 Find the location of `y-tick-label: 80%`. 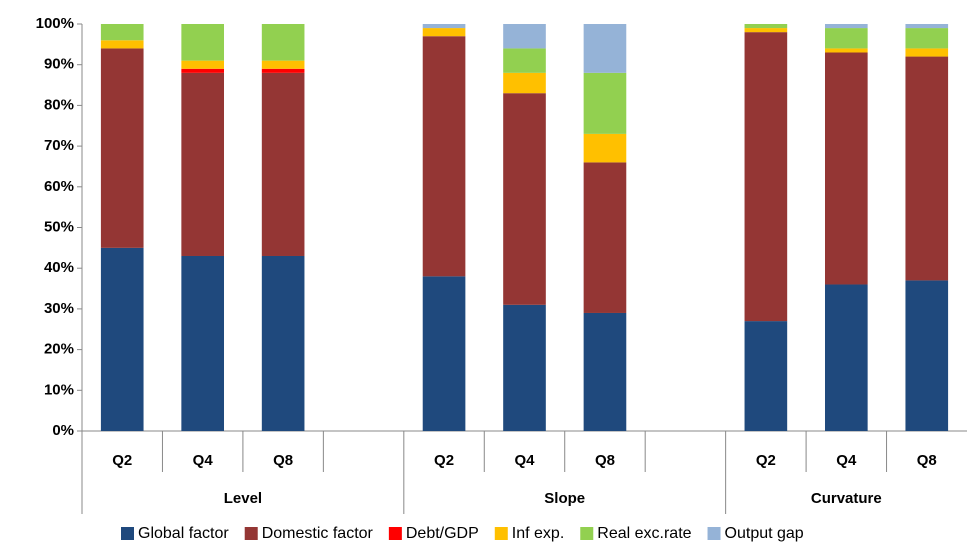

y-tick-label: 80% is located at coordinates (59, 104).